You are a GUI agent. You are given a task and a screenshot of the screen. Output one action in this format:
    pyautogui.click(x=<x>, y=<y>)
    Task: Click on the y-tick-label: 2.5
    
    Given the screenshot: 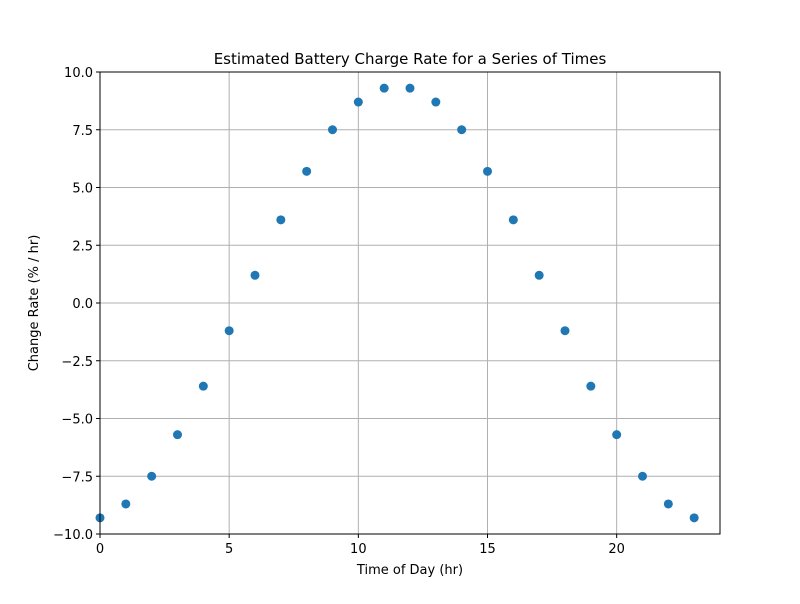 What is the action you would take?
    pyautogui.click(x=82, y=246)
    